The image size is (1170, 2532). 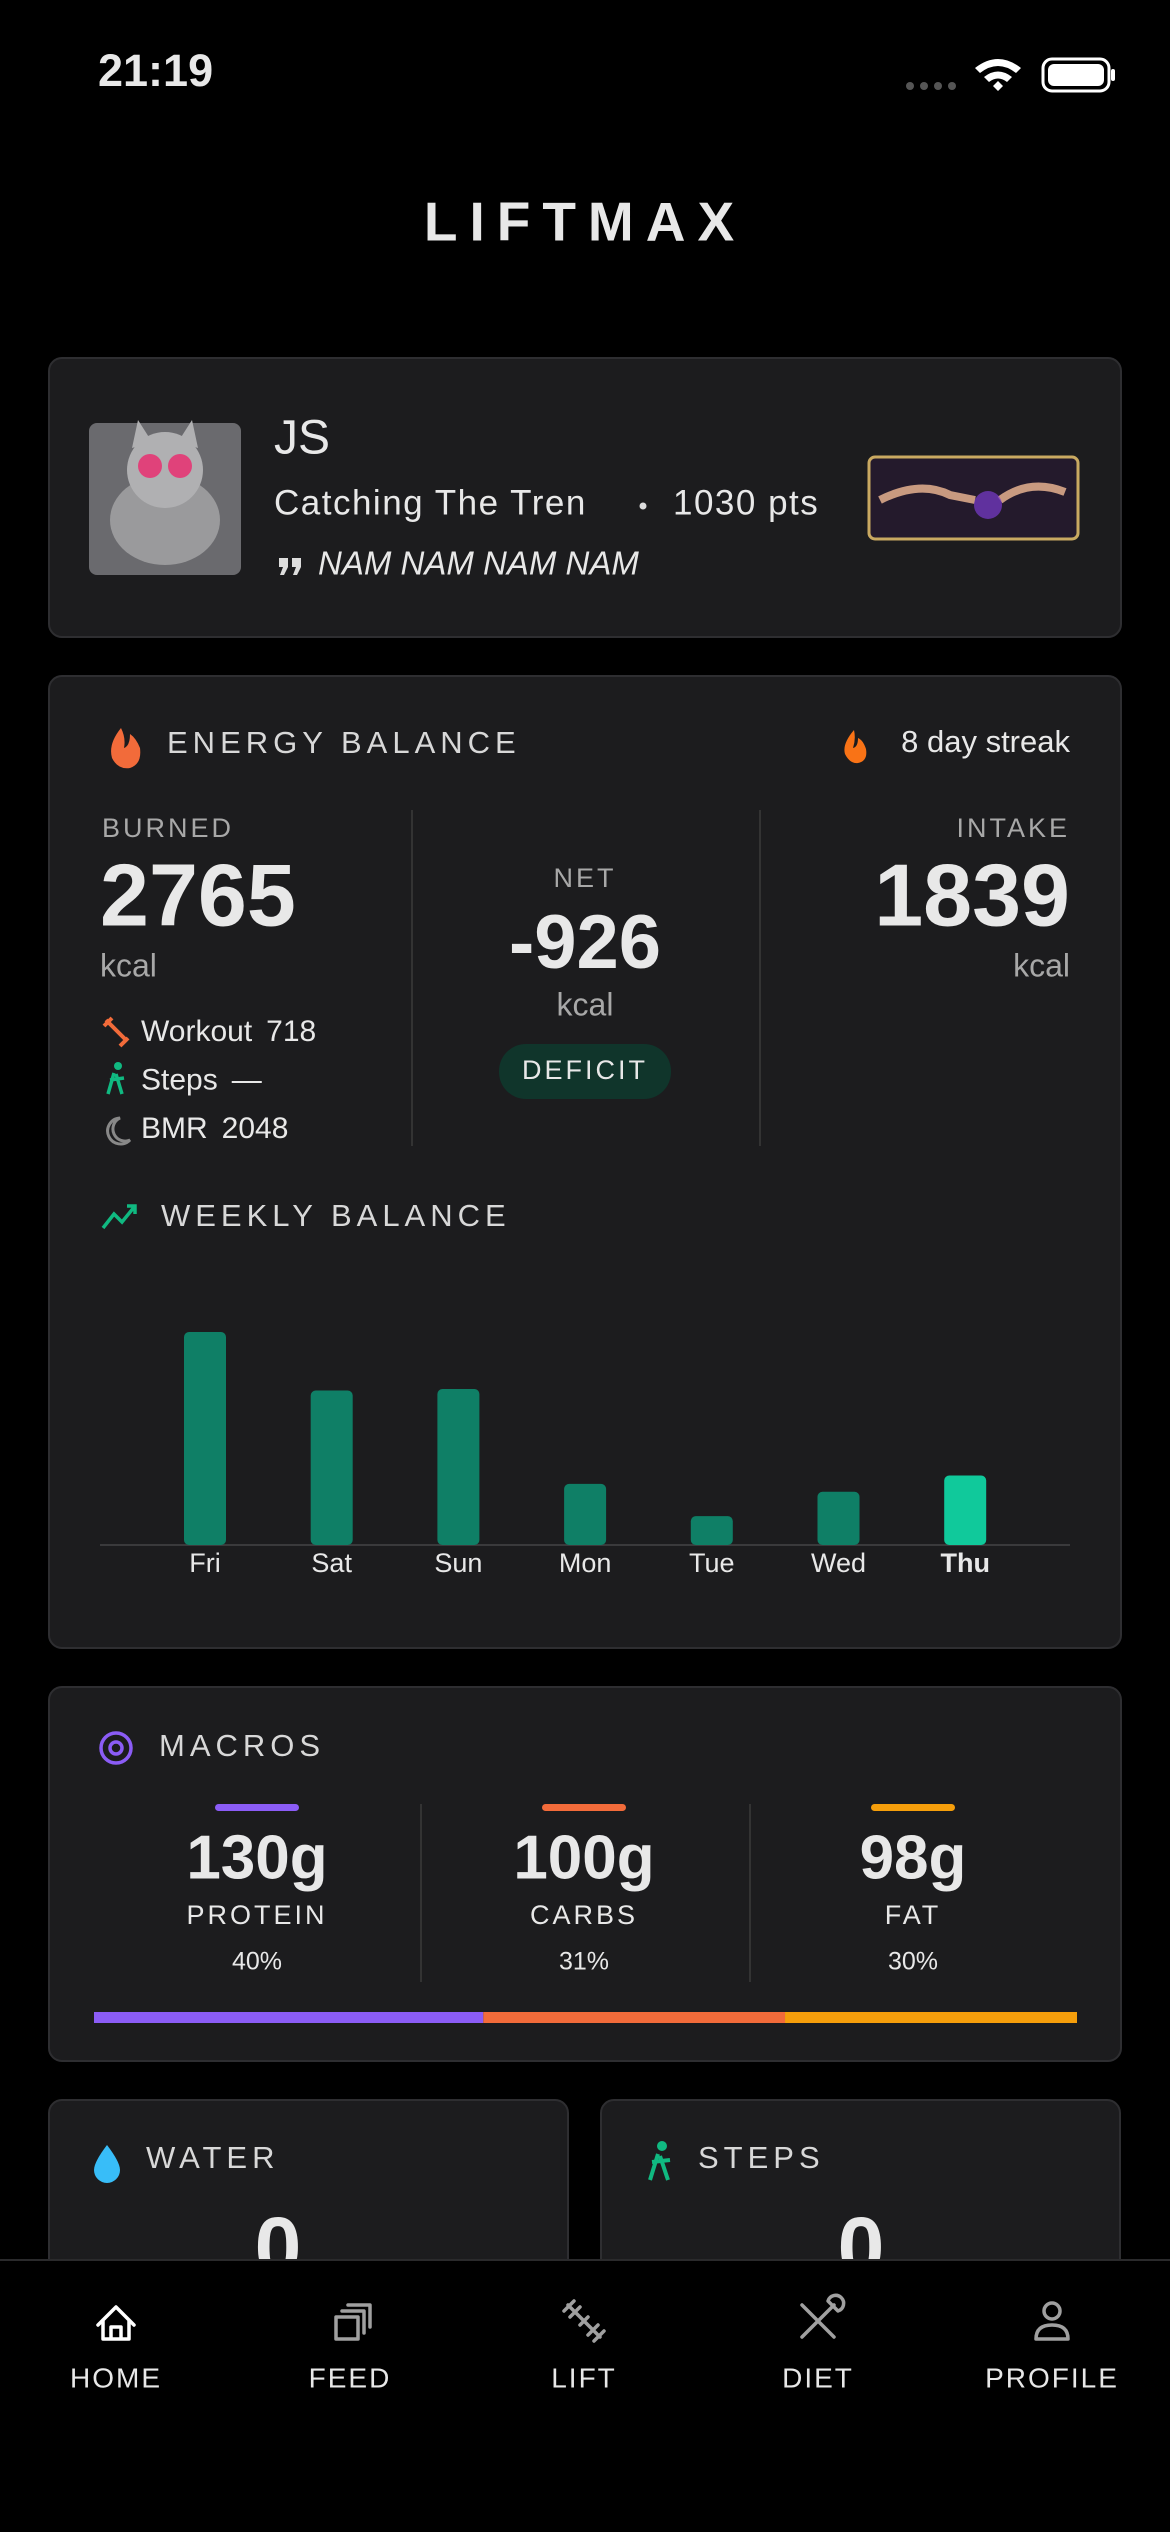 I want to click on macro-label: CARBS, so click(x=584, y=1915).